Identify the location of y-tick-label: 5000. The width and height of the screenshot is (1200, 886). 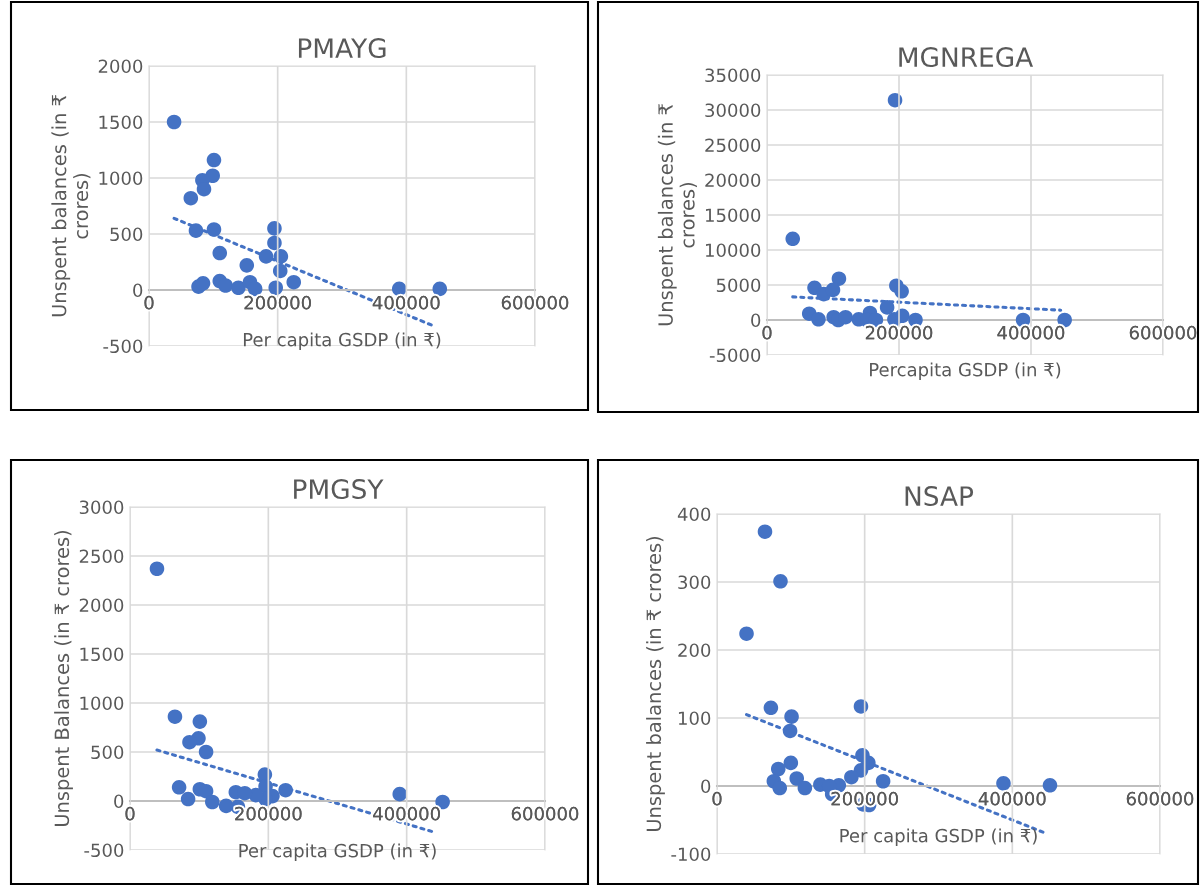
(738, 285).